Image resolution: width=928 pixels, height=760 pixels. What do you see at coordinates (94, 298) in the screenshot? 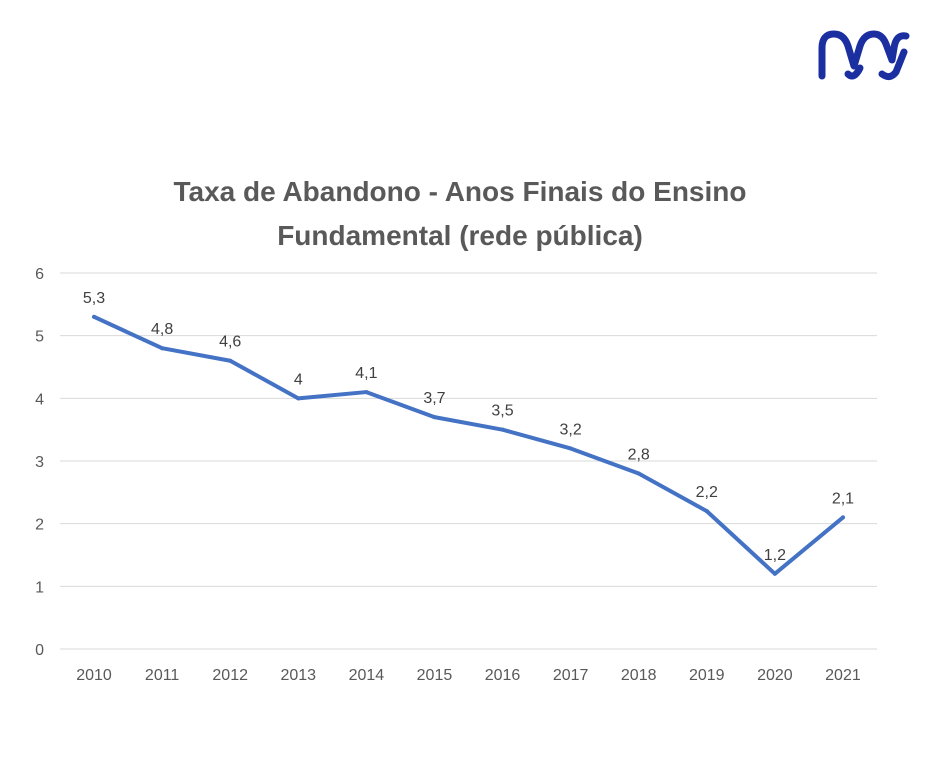
I see `data-label: 5,3` at bounding box center [94, 298].